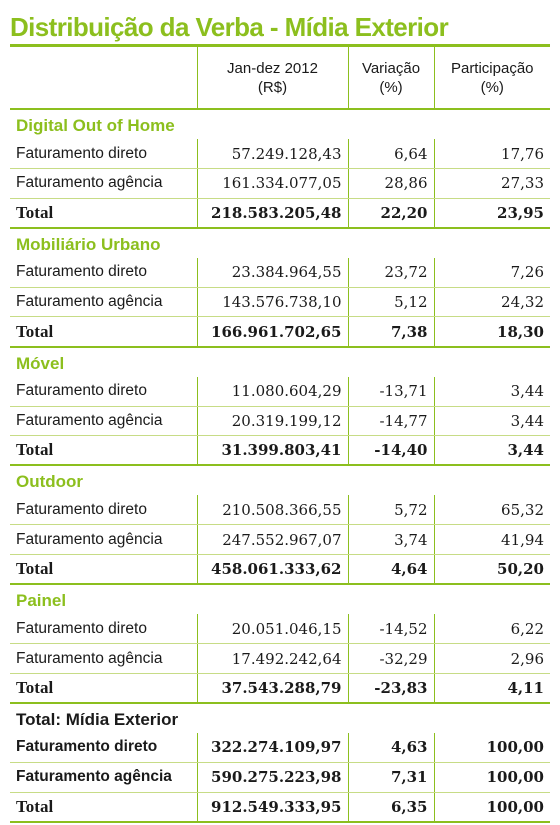  What do you see at coordinates (390, 183) in the screenshot?
I see `row-variation: 28,86` at bounding box center [390, 183].